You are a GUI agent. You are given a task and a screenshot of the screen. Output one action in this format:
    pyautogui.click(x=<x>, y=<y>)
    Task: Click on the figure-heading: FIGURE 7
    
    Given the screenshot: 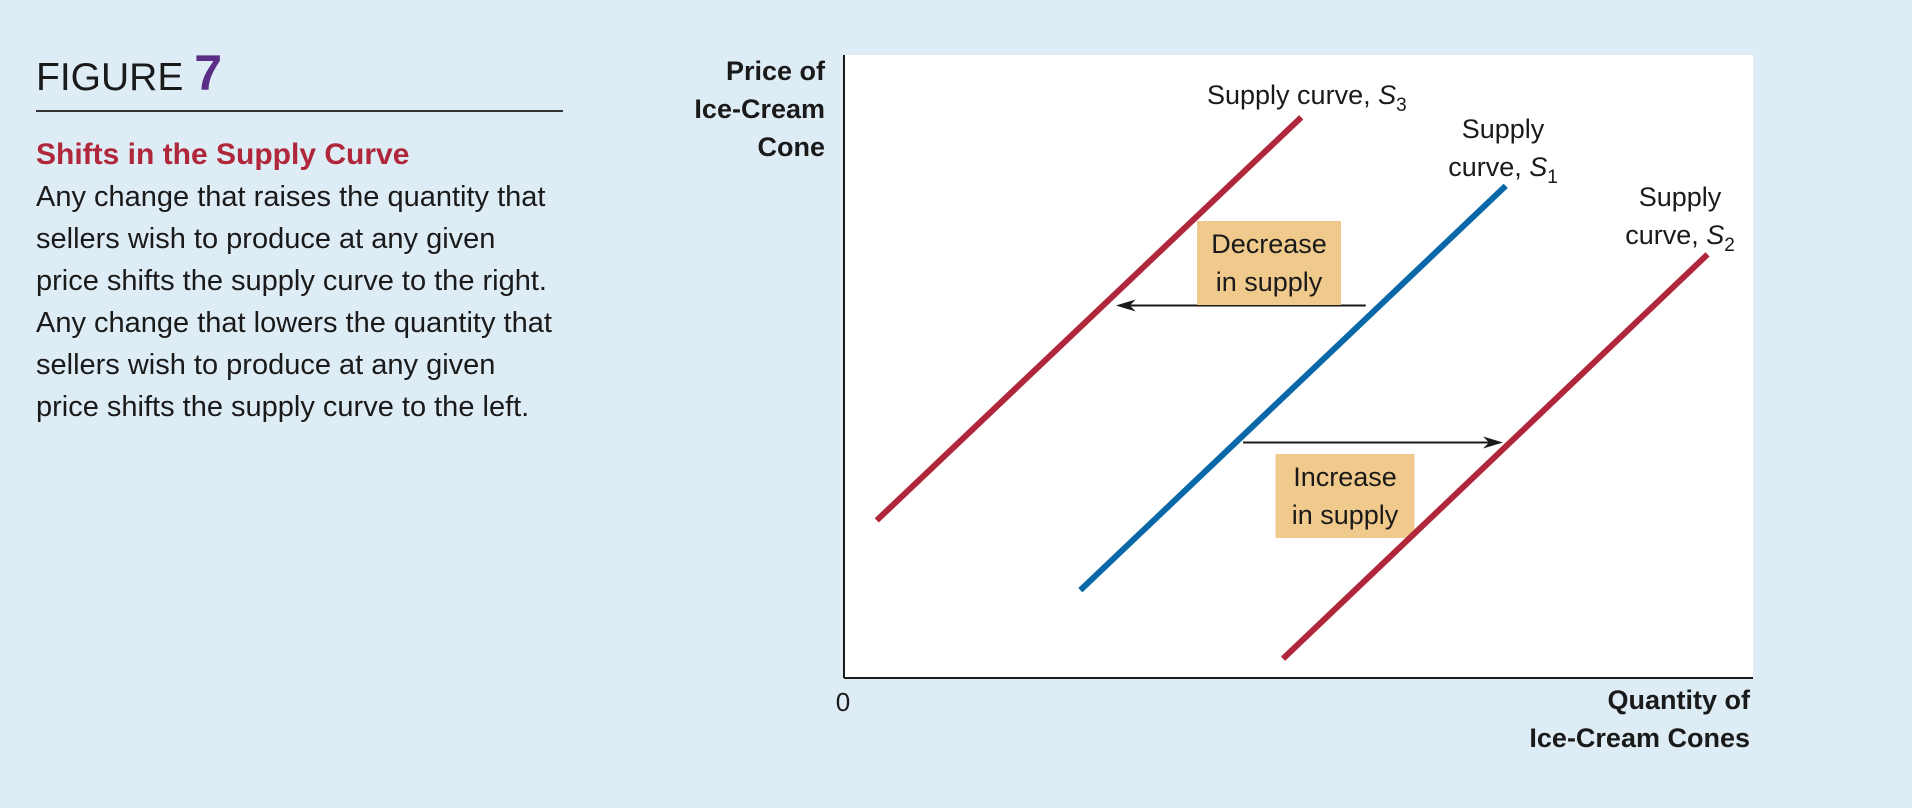 What is the action you would take?
    pyautogui.click(x=299, y=80)
    